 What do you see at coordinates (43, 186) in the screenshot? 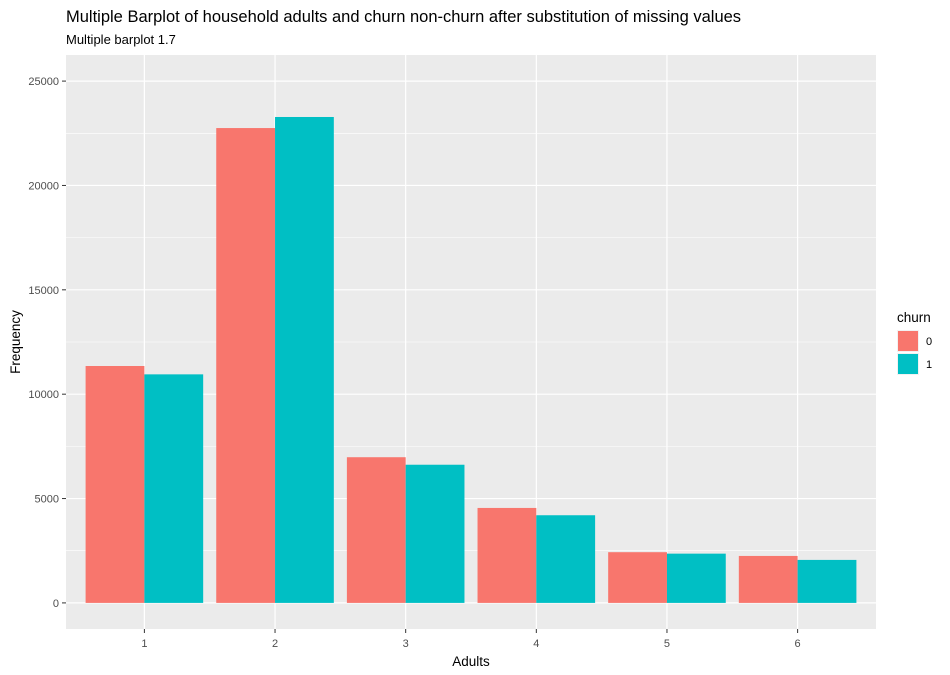
I see `y-tick-label: 20000` at bounding box center [43, 186].